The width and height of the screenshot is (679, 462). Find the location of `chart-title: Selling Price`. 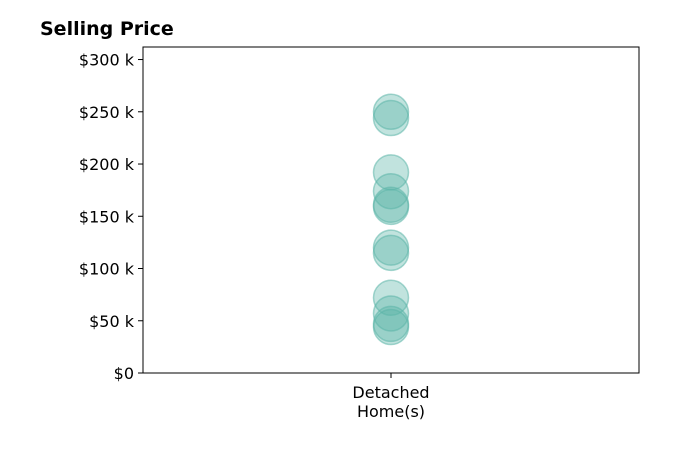

chart-title: Selling Price is located at coordinates (107, 29).